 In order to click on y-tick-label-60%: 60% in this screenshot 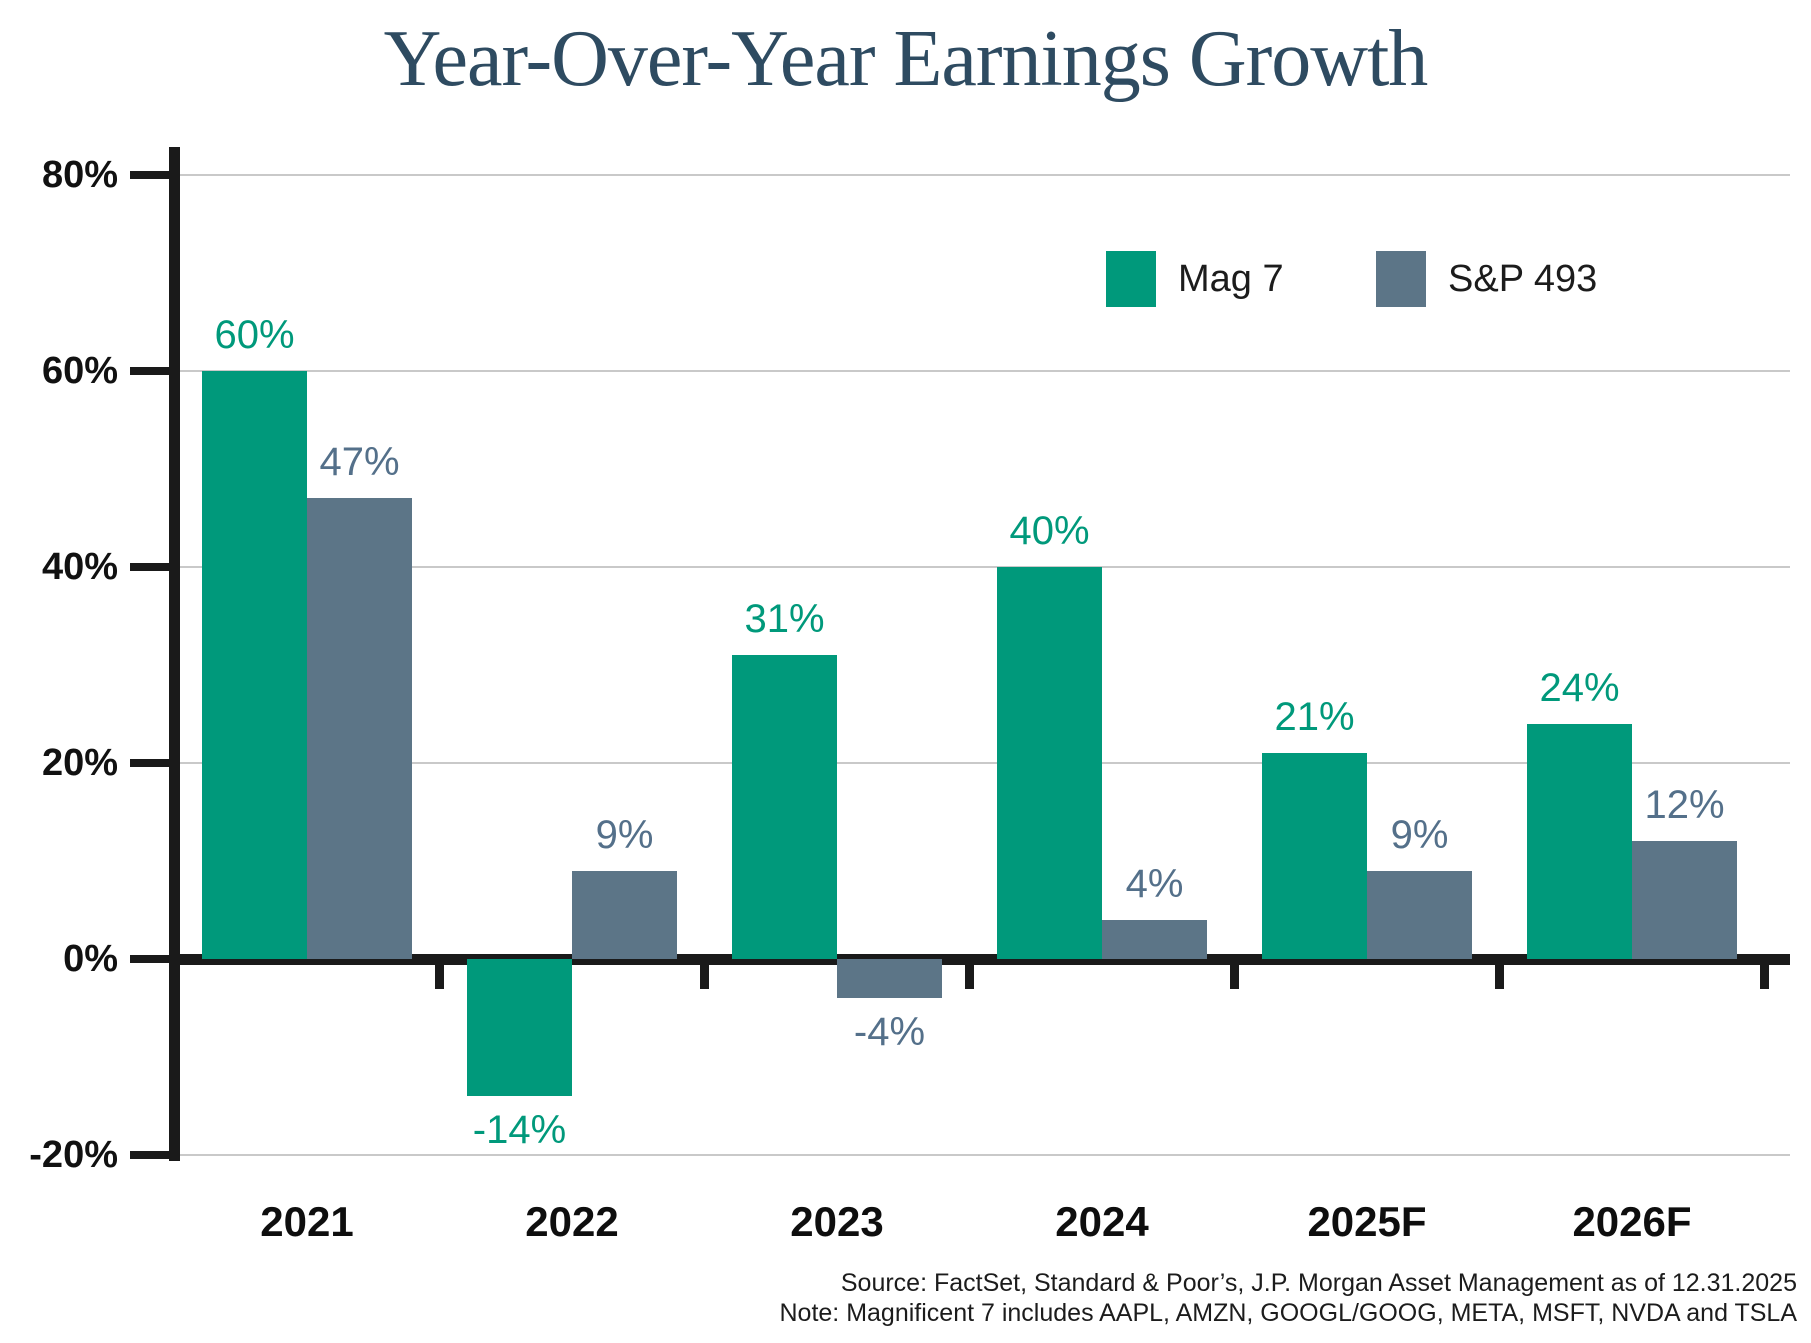, I will do `click(79, 371)`.